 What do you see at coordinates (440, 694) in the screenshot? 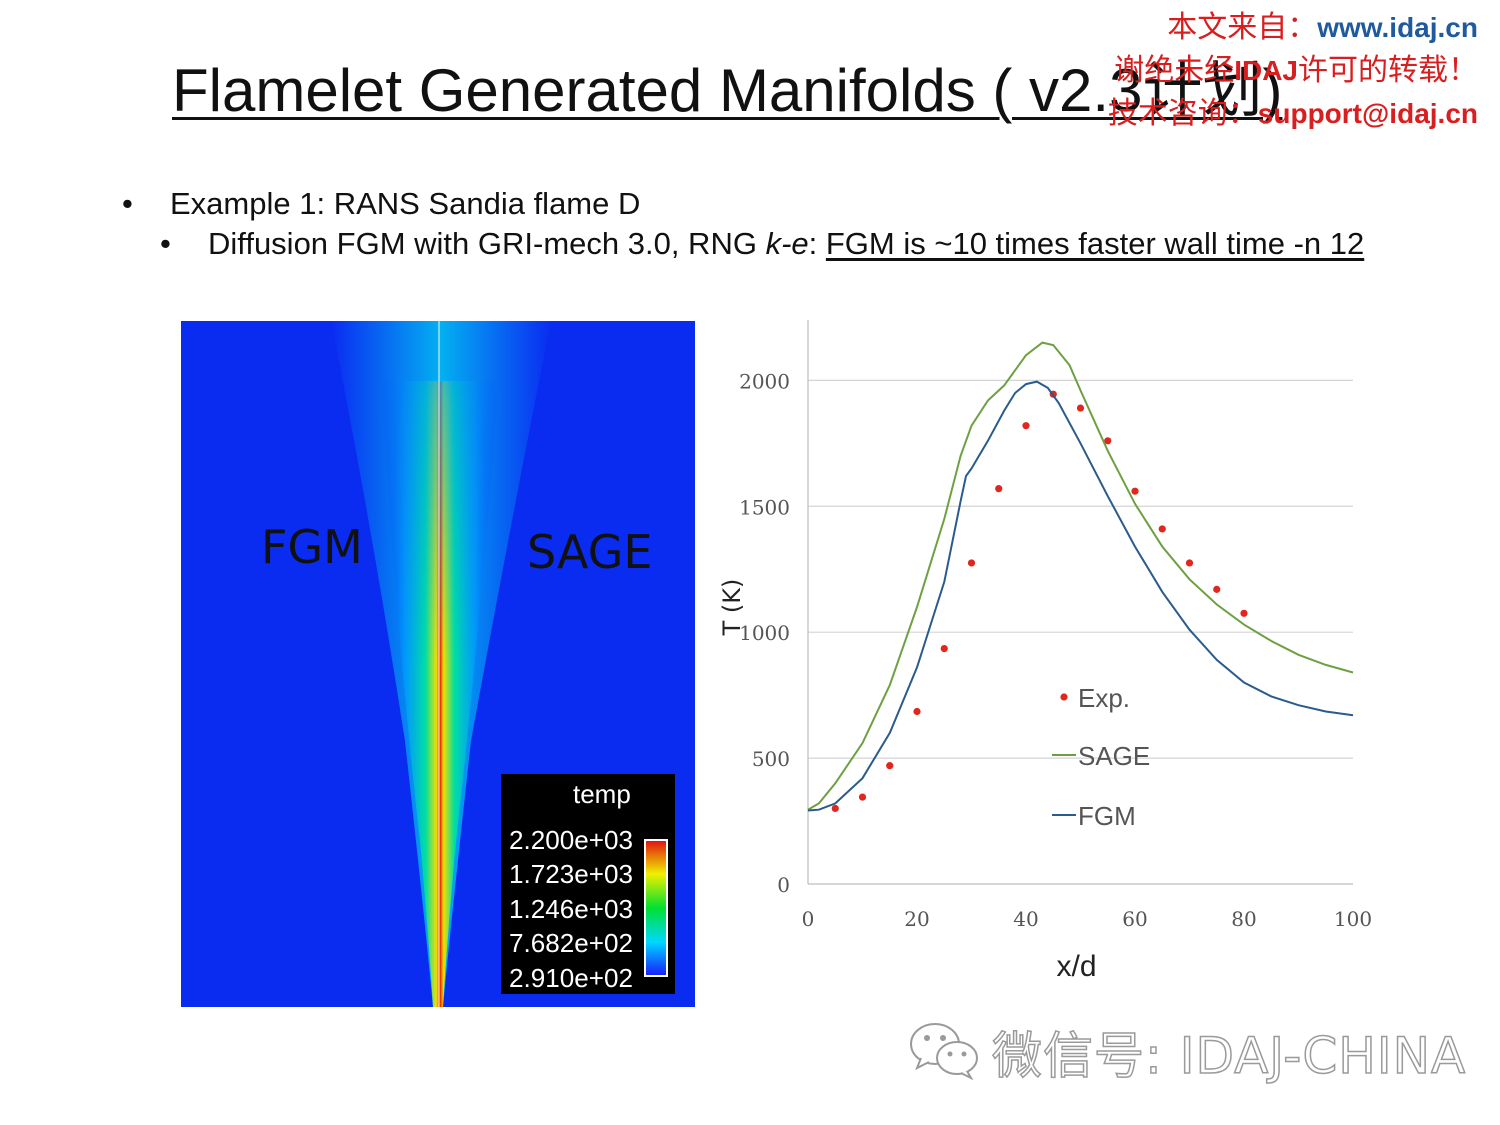
I see `flame-core-region` at bounding box center [440, 694].